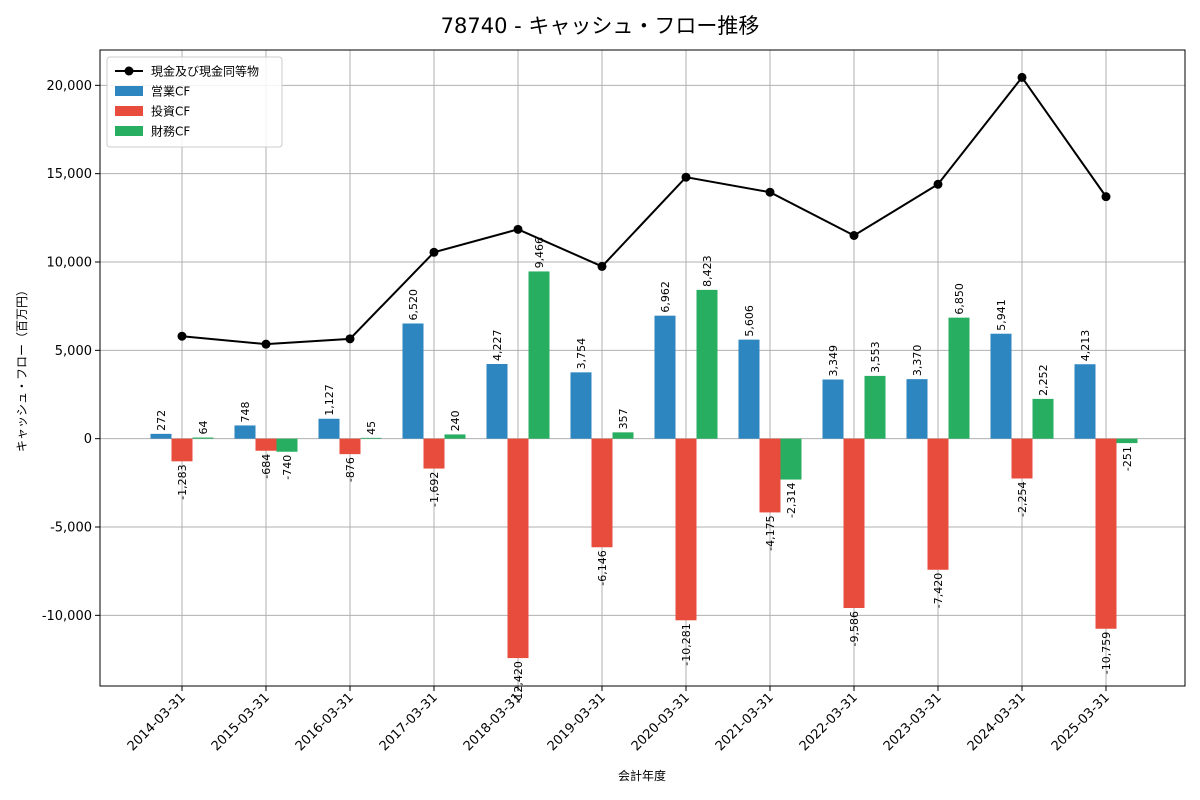 This screenshot has width=1200, height=800. I want to click on bar-value-label: 357, so click(623, 418).